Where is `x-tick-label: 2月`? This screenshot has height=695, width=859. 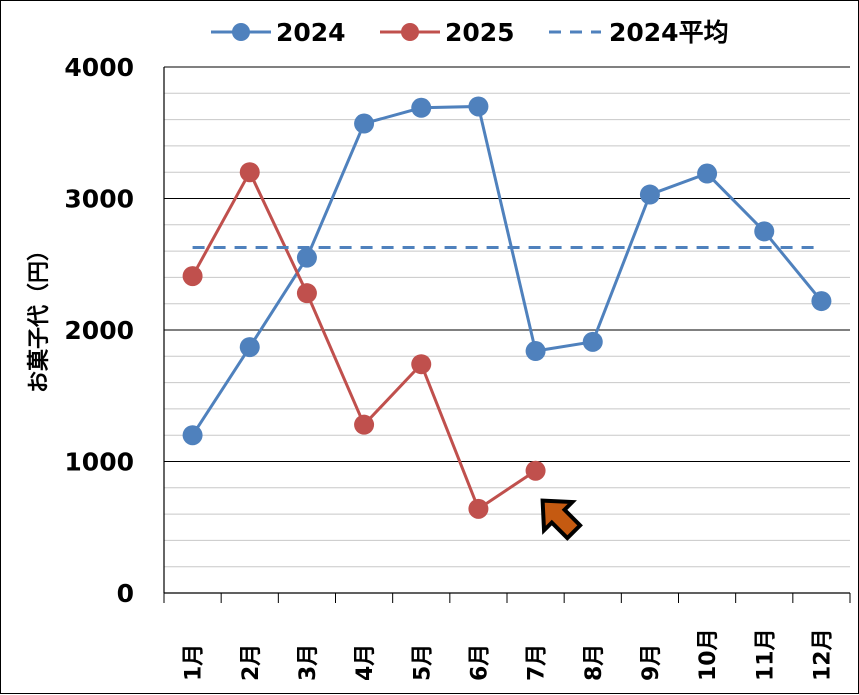 x-tick-label: 2月 is located at coordinates (251, 662).